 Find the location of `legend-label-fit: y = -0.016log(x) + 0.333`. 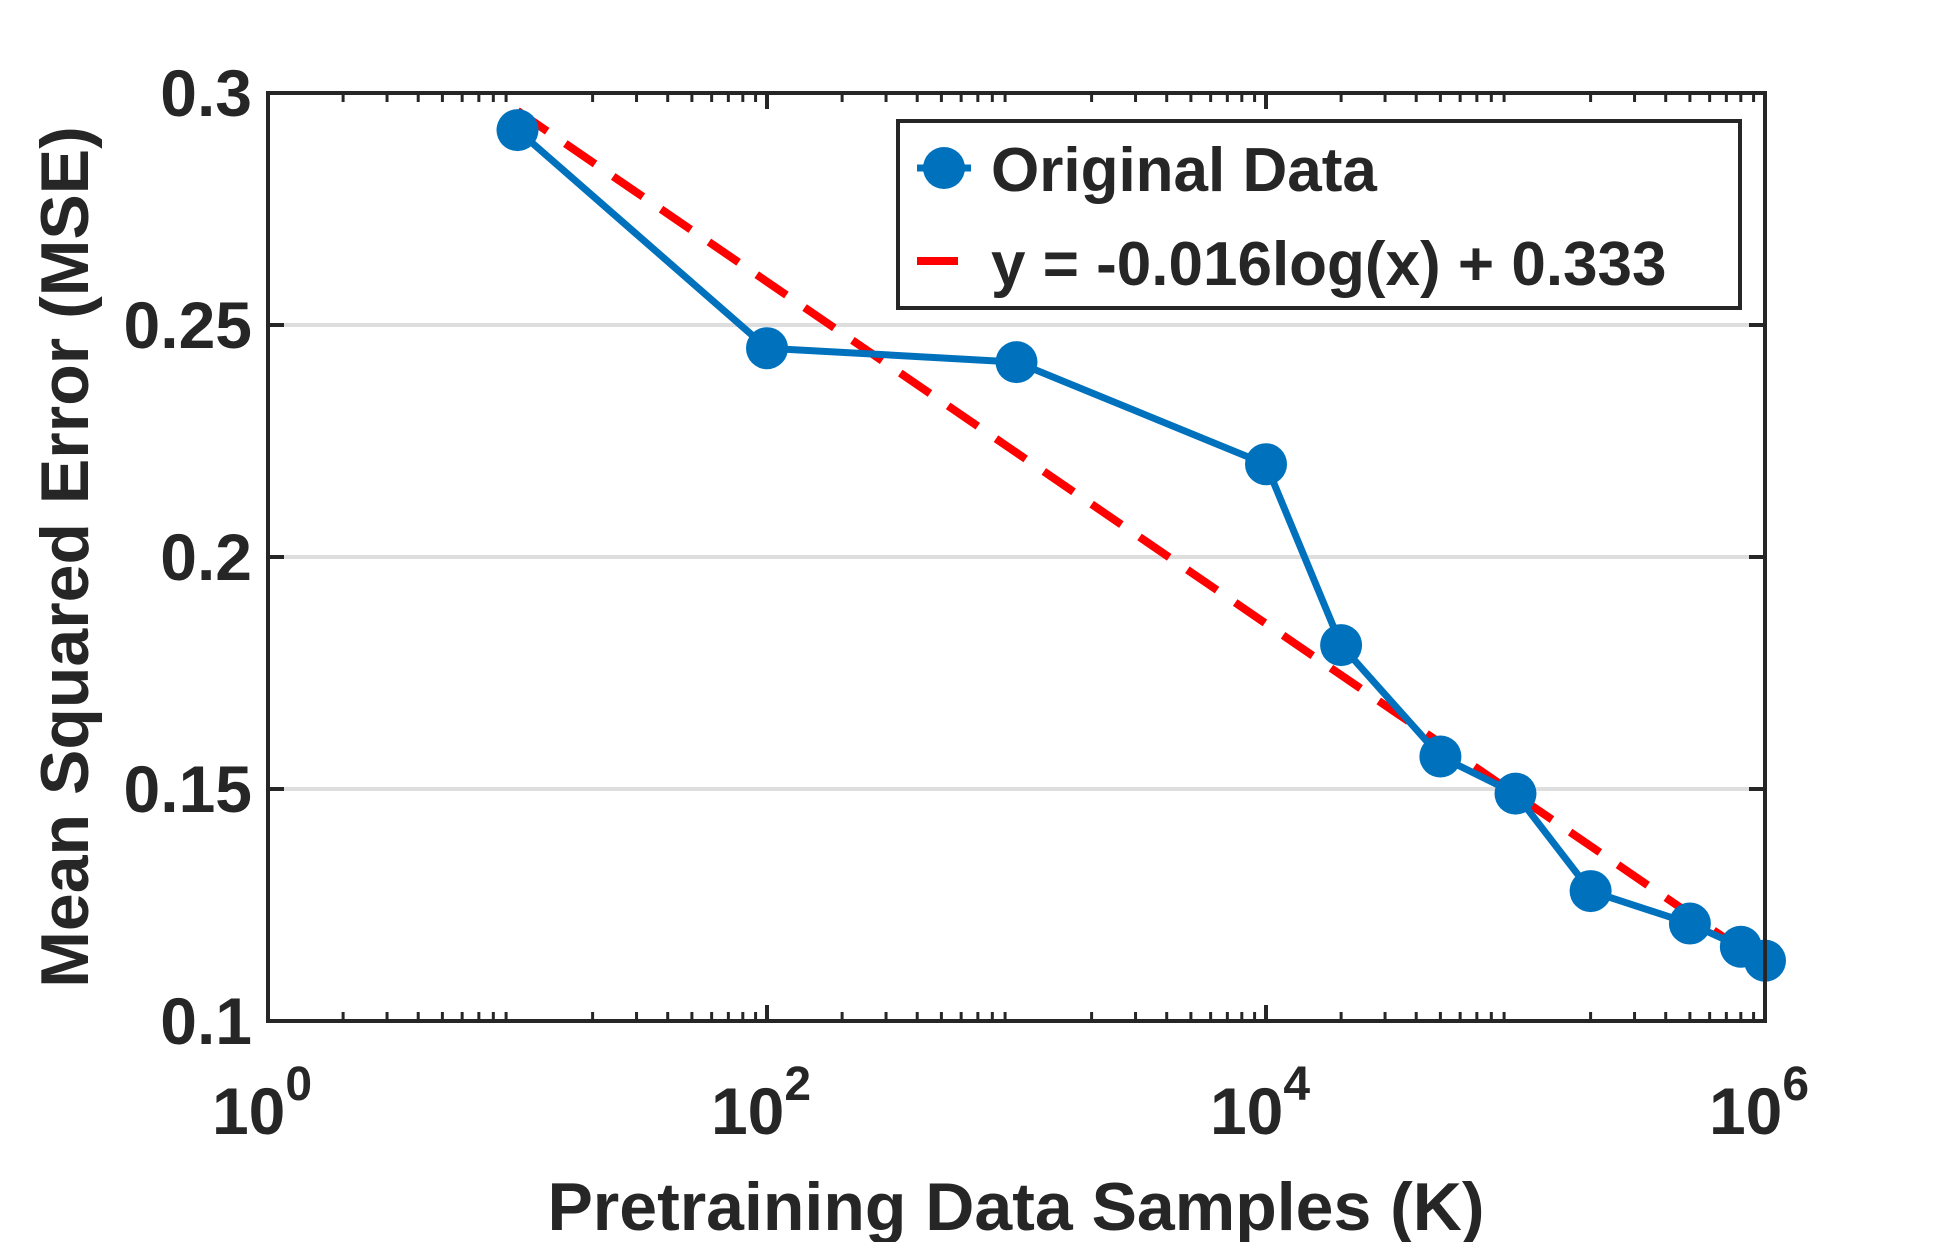

legend-label-fit: y = -0.016log(x) + 0.333 is located at coordinates (1329, 264).